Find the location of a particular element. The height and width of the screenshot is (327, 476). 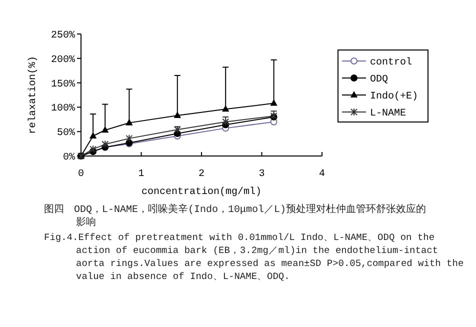

legend-label: ODQ is located at coordinates (379, 80).